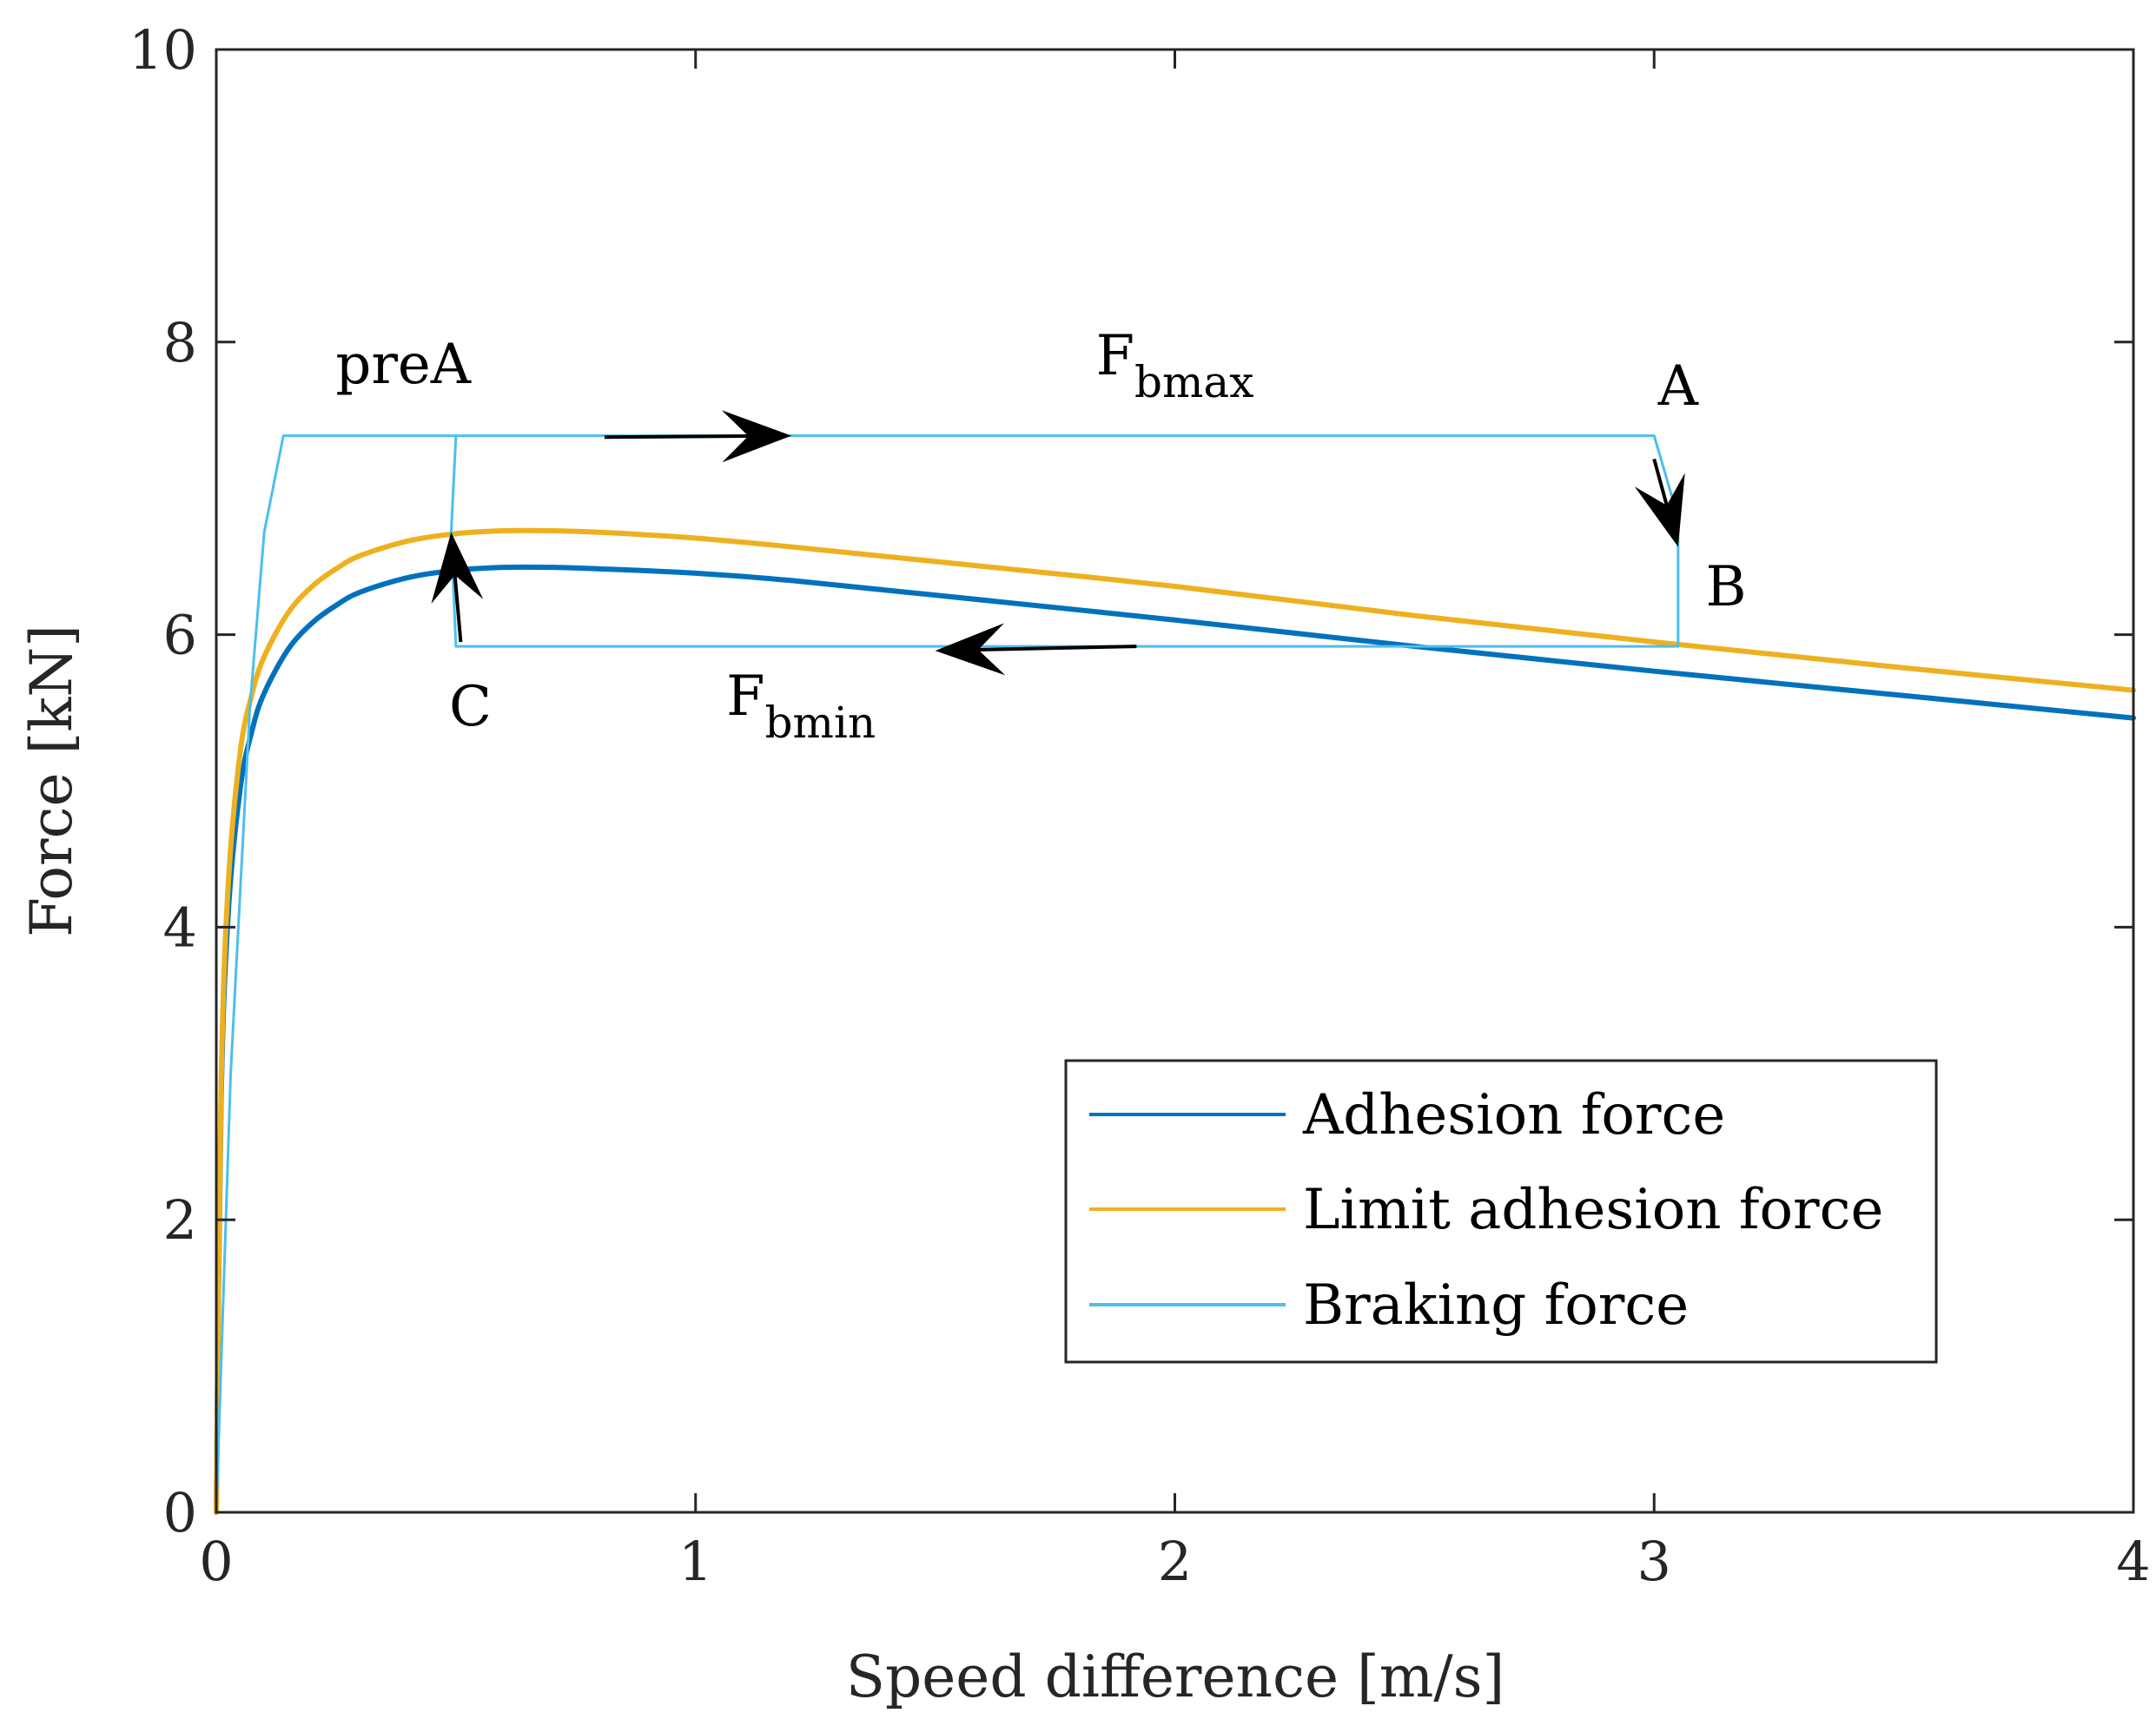  Describe the element at coordinates (1175, 365) in the screenshot. I see `annotation-f-bmax: Fbmax` at that location.